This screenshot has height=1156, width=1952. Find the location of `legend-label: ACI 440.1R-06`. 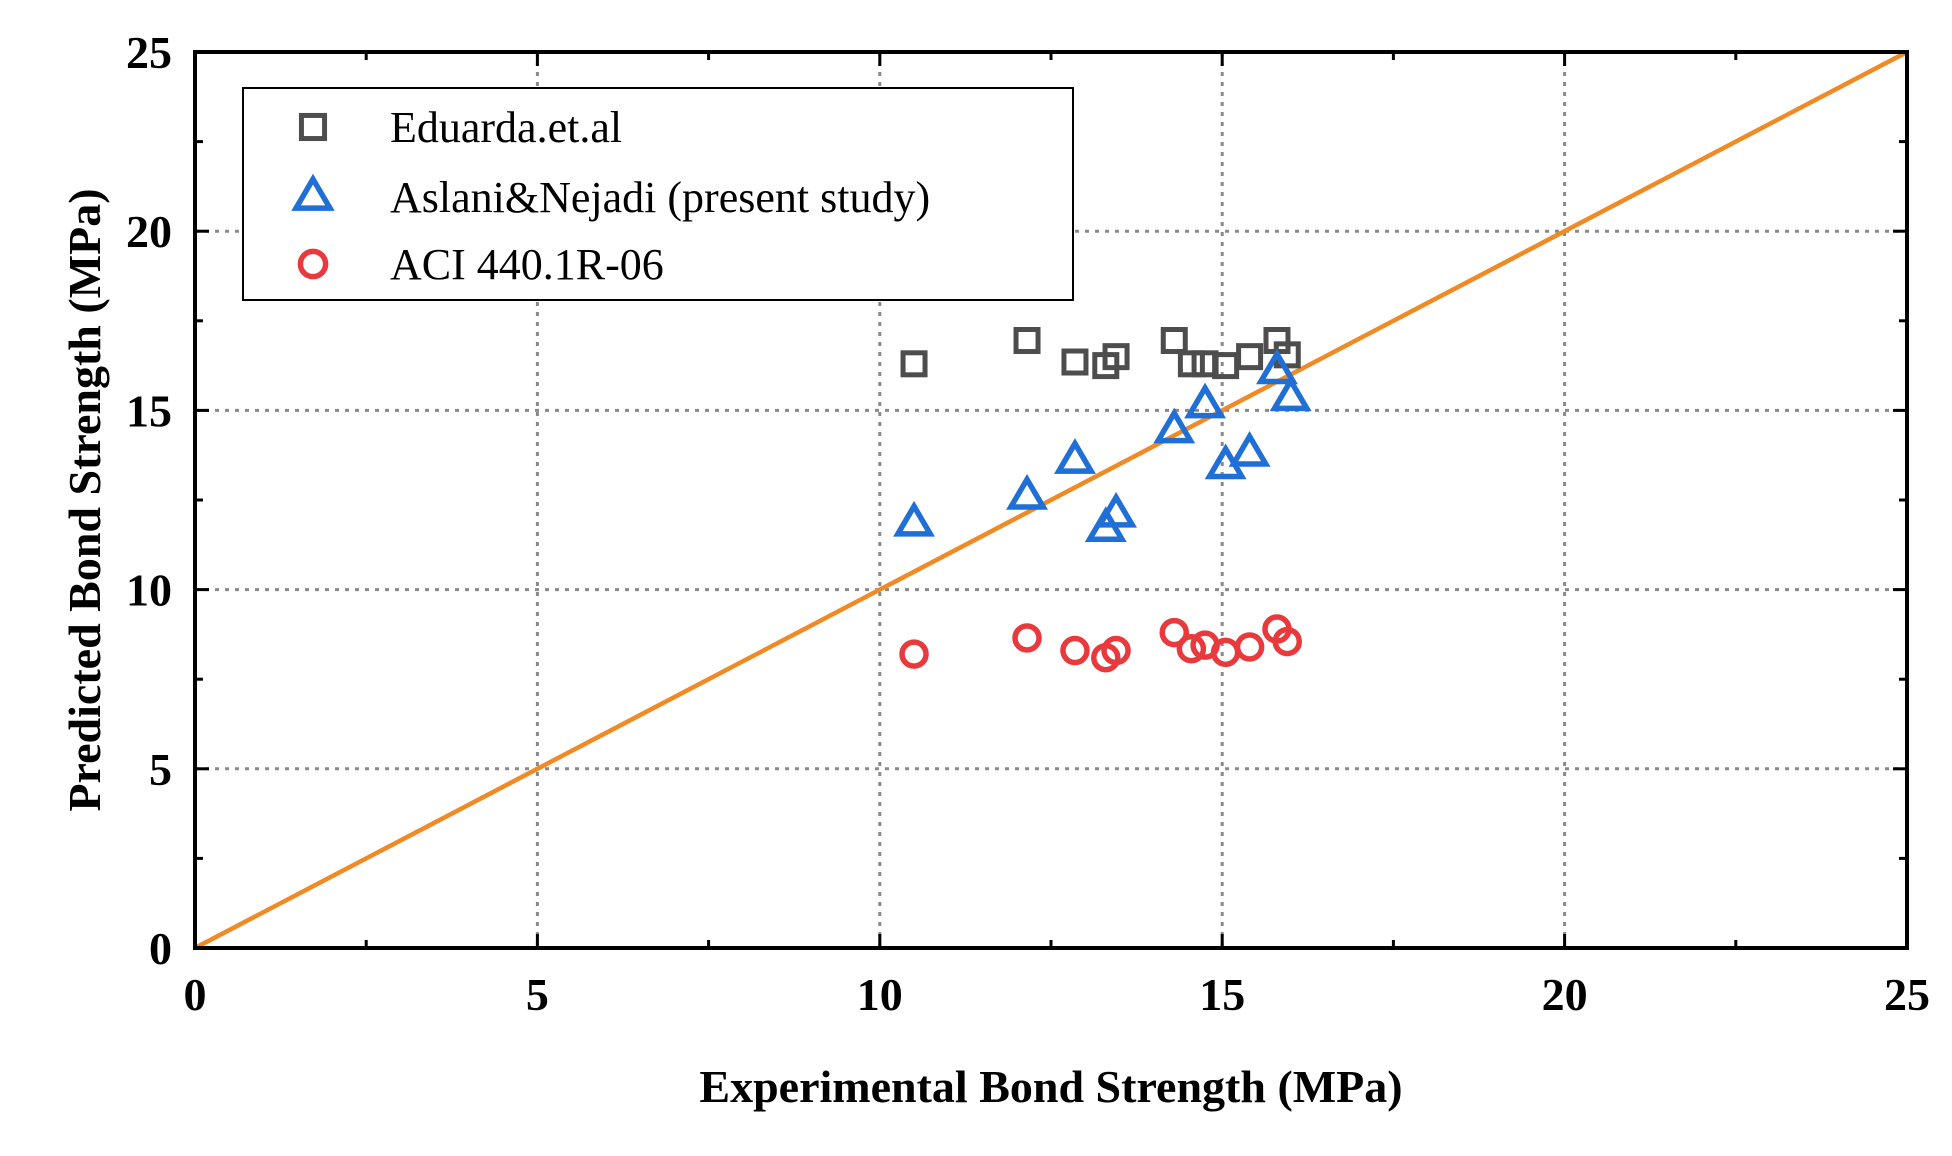

legend-label: ACI 440.1R-06 is located at coordinates (527, 264).